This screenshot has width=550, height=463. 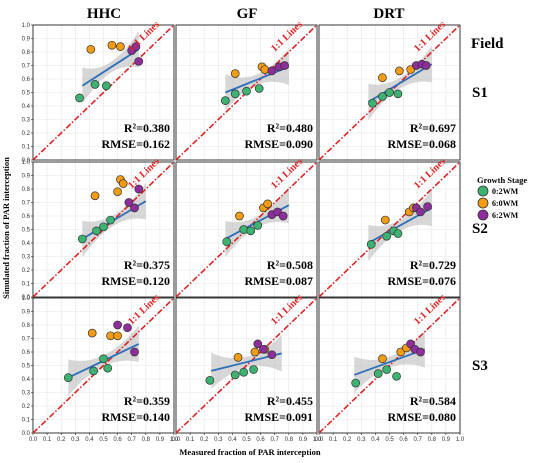 I want to click on panel-drt-s2-r2: R²=0.729, so click(x=433, y=265).